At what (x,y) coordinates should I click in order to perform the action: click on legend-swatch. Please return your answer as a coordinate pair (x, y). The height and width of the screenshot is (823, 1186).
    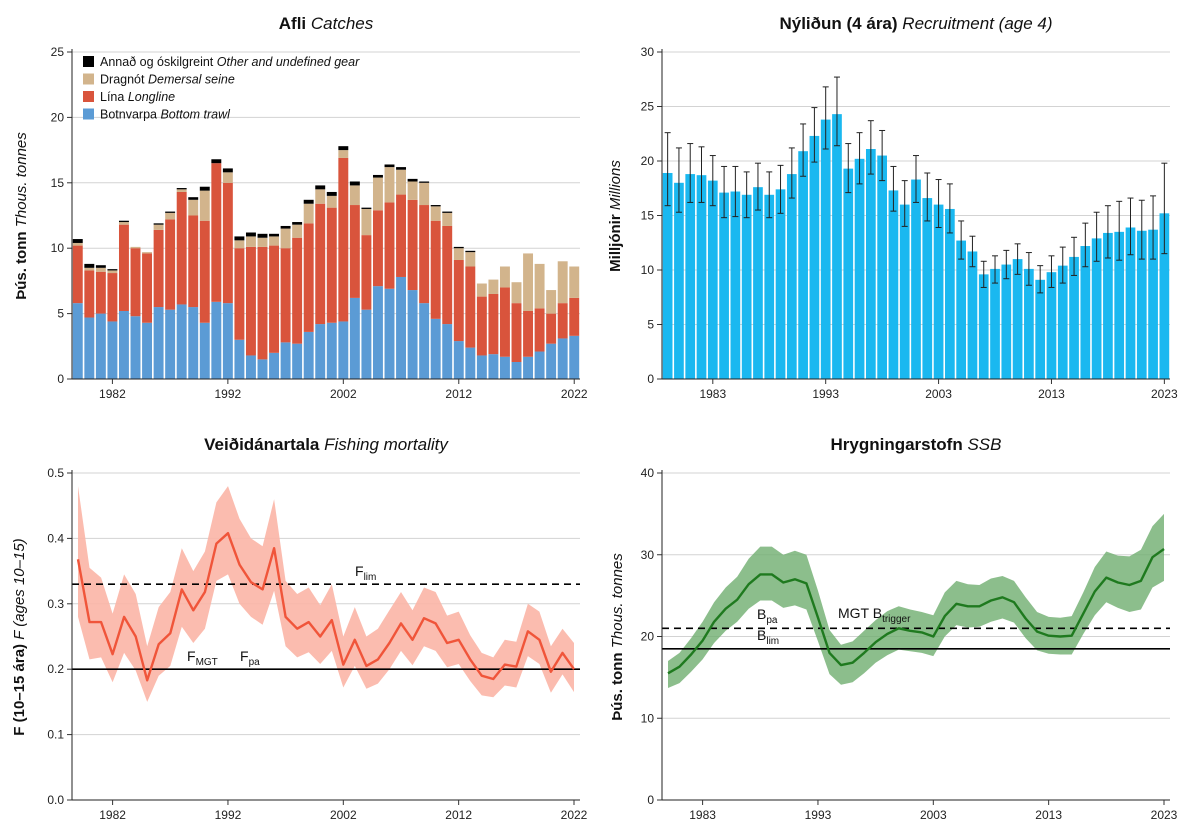
    Looking at the image, I should click on (88, 79).